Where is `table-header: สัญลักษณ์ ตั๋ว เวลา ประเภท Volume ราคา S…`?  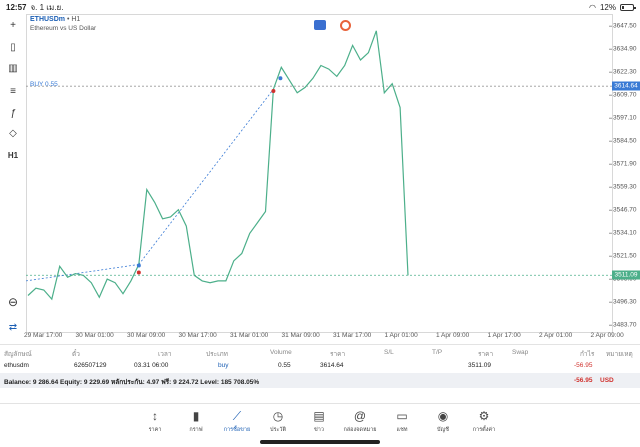
table-header: สัญลักษณ์ ตั๋ว เวลา ประเภท Volume ราคา S… is located at coordinates (320, 351).